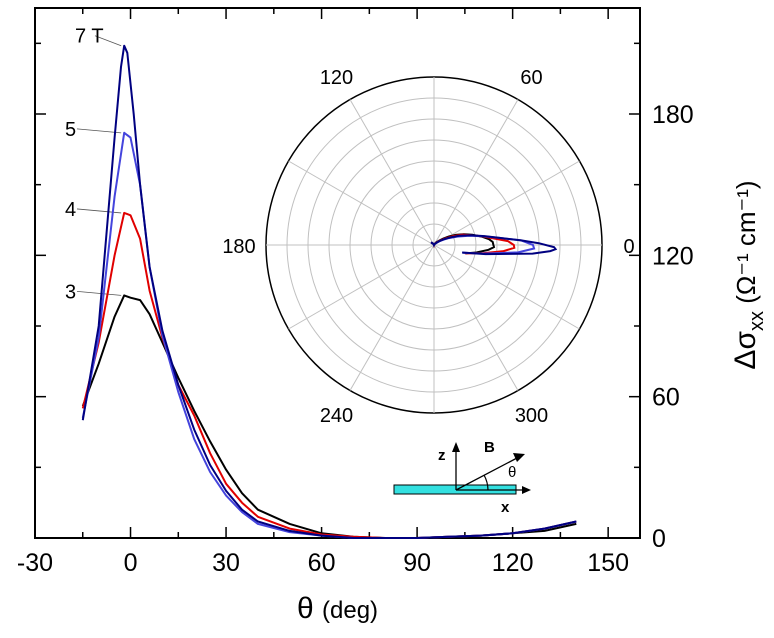 Image resolution: width=774 pixels, height=638 pixels. I want to click on polar-angle-label: 0, so click(628, 247).